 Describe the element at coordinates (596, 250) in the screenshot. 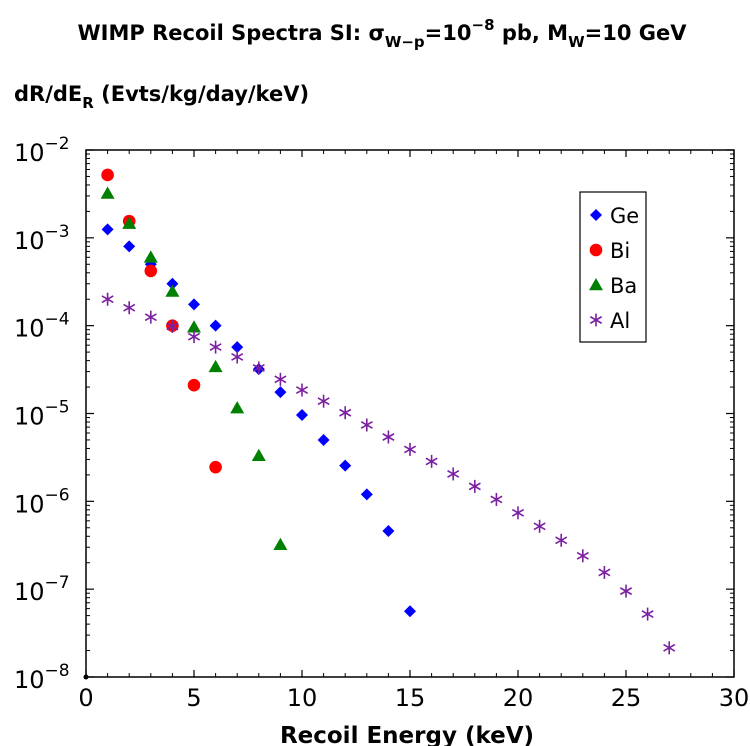

I see `legend-marker-bi` at that location.